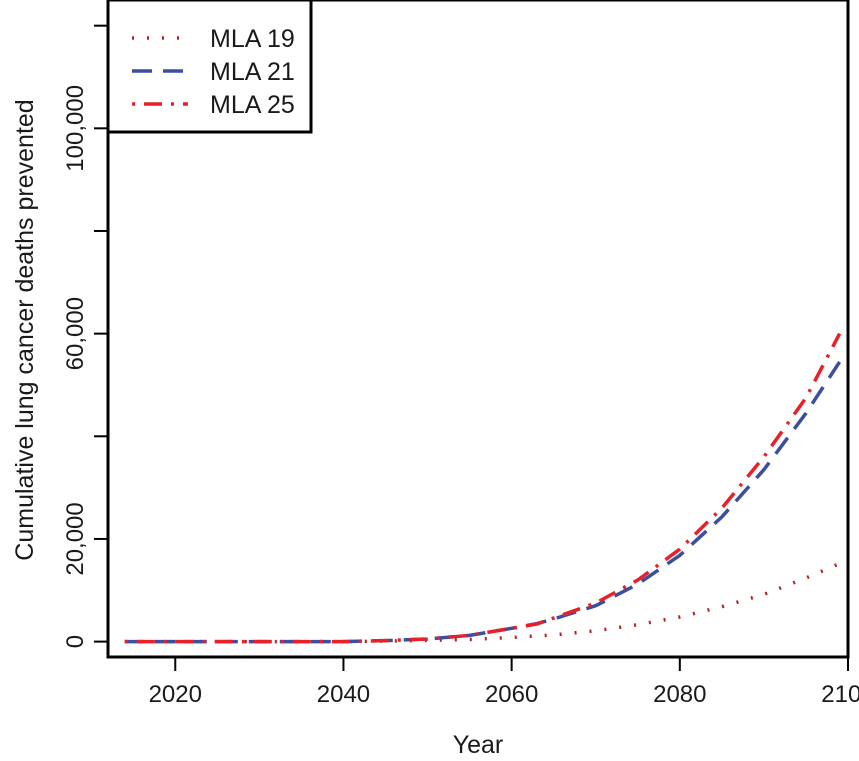 Image resolution: width=859 pixels, height=761 pixels. Describe the element at coordinates (840, 694) in the screenshot. I see `x-tick-label: 2100` at that location.